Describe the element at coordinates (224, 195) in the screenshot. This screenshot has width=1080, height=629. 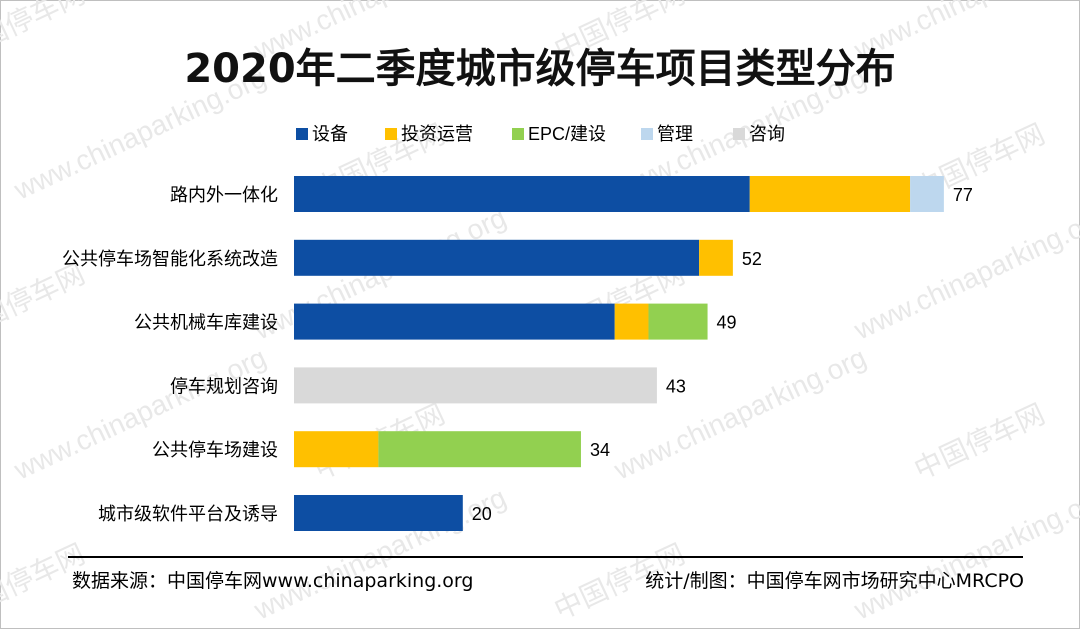
I see `category-label: 路内外一体化` at that location.